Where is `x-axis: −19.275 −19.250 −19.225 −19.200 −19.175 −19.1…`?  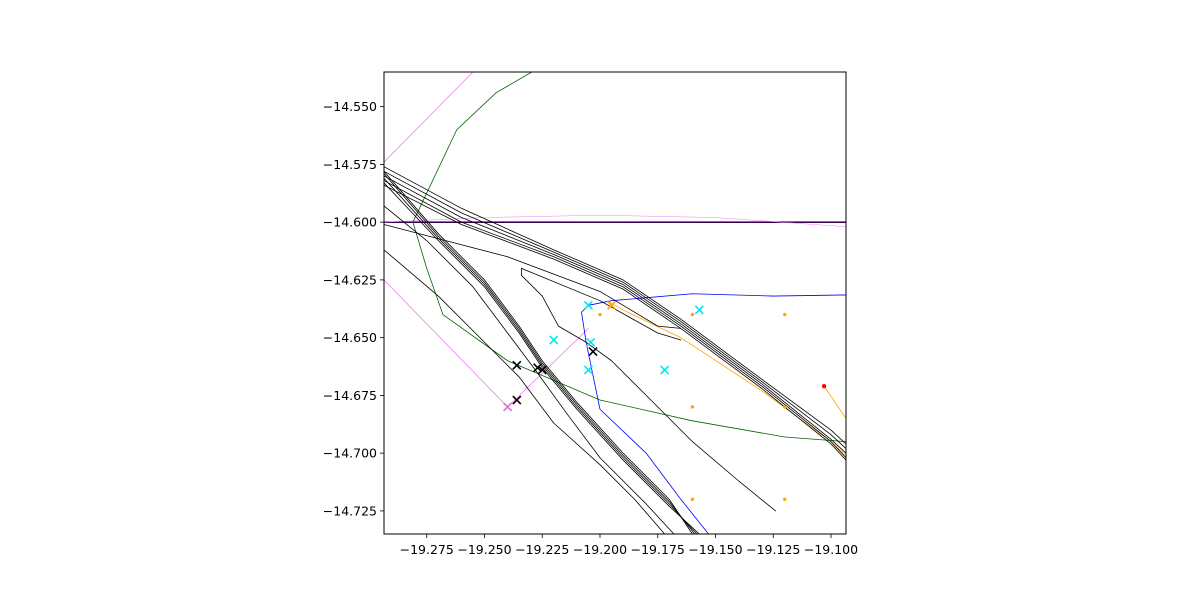
x-axis: −19.275 −19.250 −19.225 −19.200 −19.175 −19.1… is located at coordinates (629, 545).